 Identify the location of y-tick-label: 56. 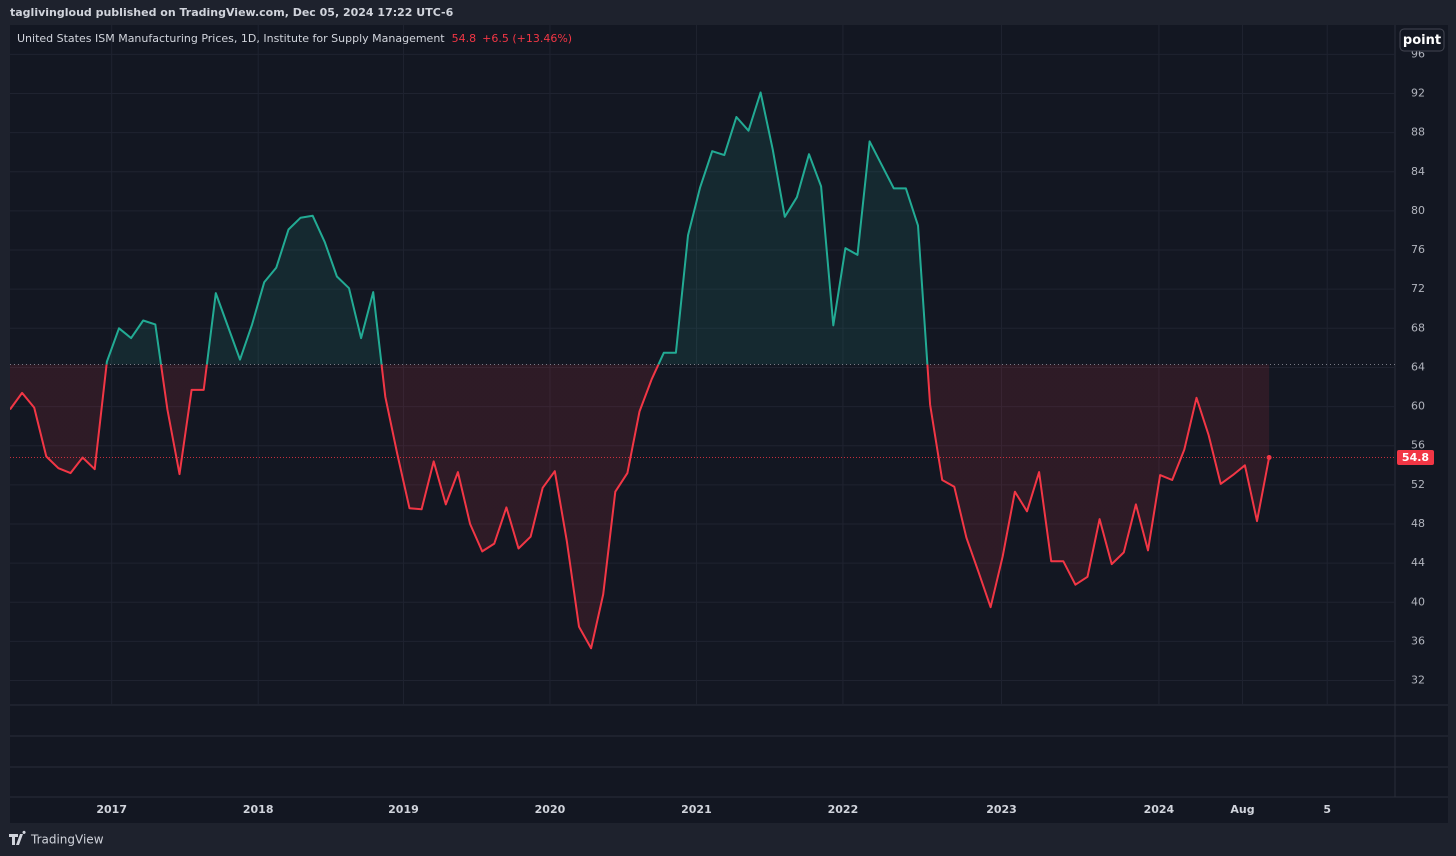
(1418, 445).